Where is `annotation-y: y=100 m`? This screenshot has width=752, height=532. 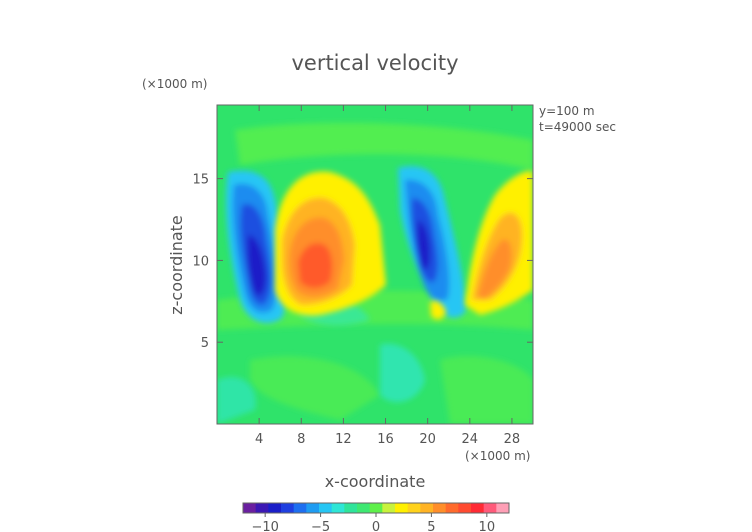 annotation-y: y=100 m is located at coordinates (567, 111).